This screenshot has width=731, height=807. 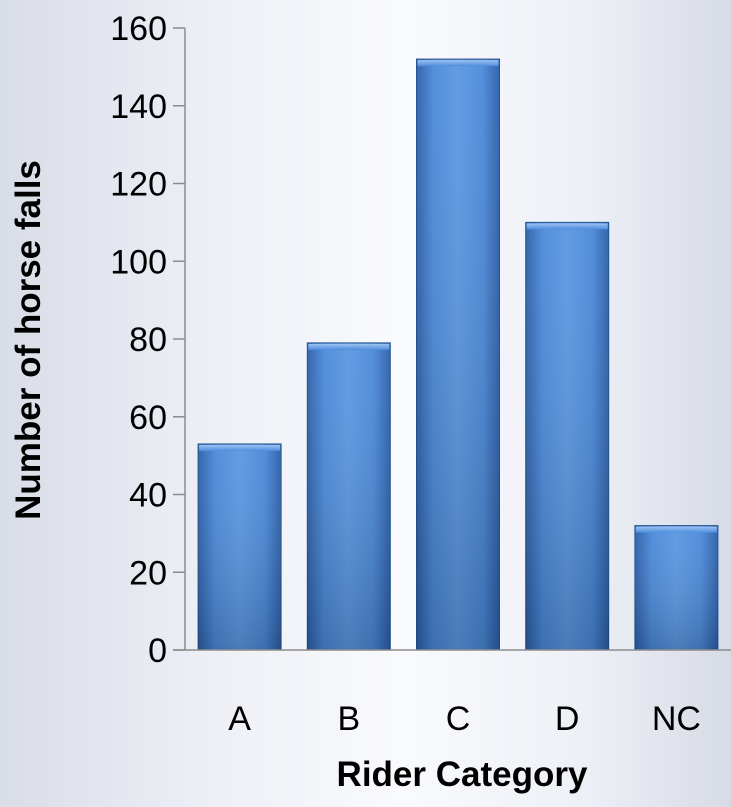 What do you see at coordinates (567, 719) in the screenshot?
I see `x-tick-label: D` at bounding box center [567, 719].